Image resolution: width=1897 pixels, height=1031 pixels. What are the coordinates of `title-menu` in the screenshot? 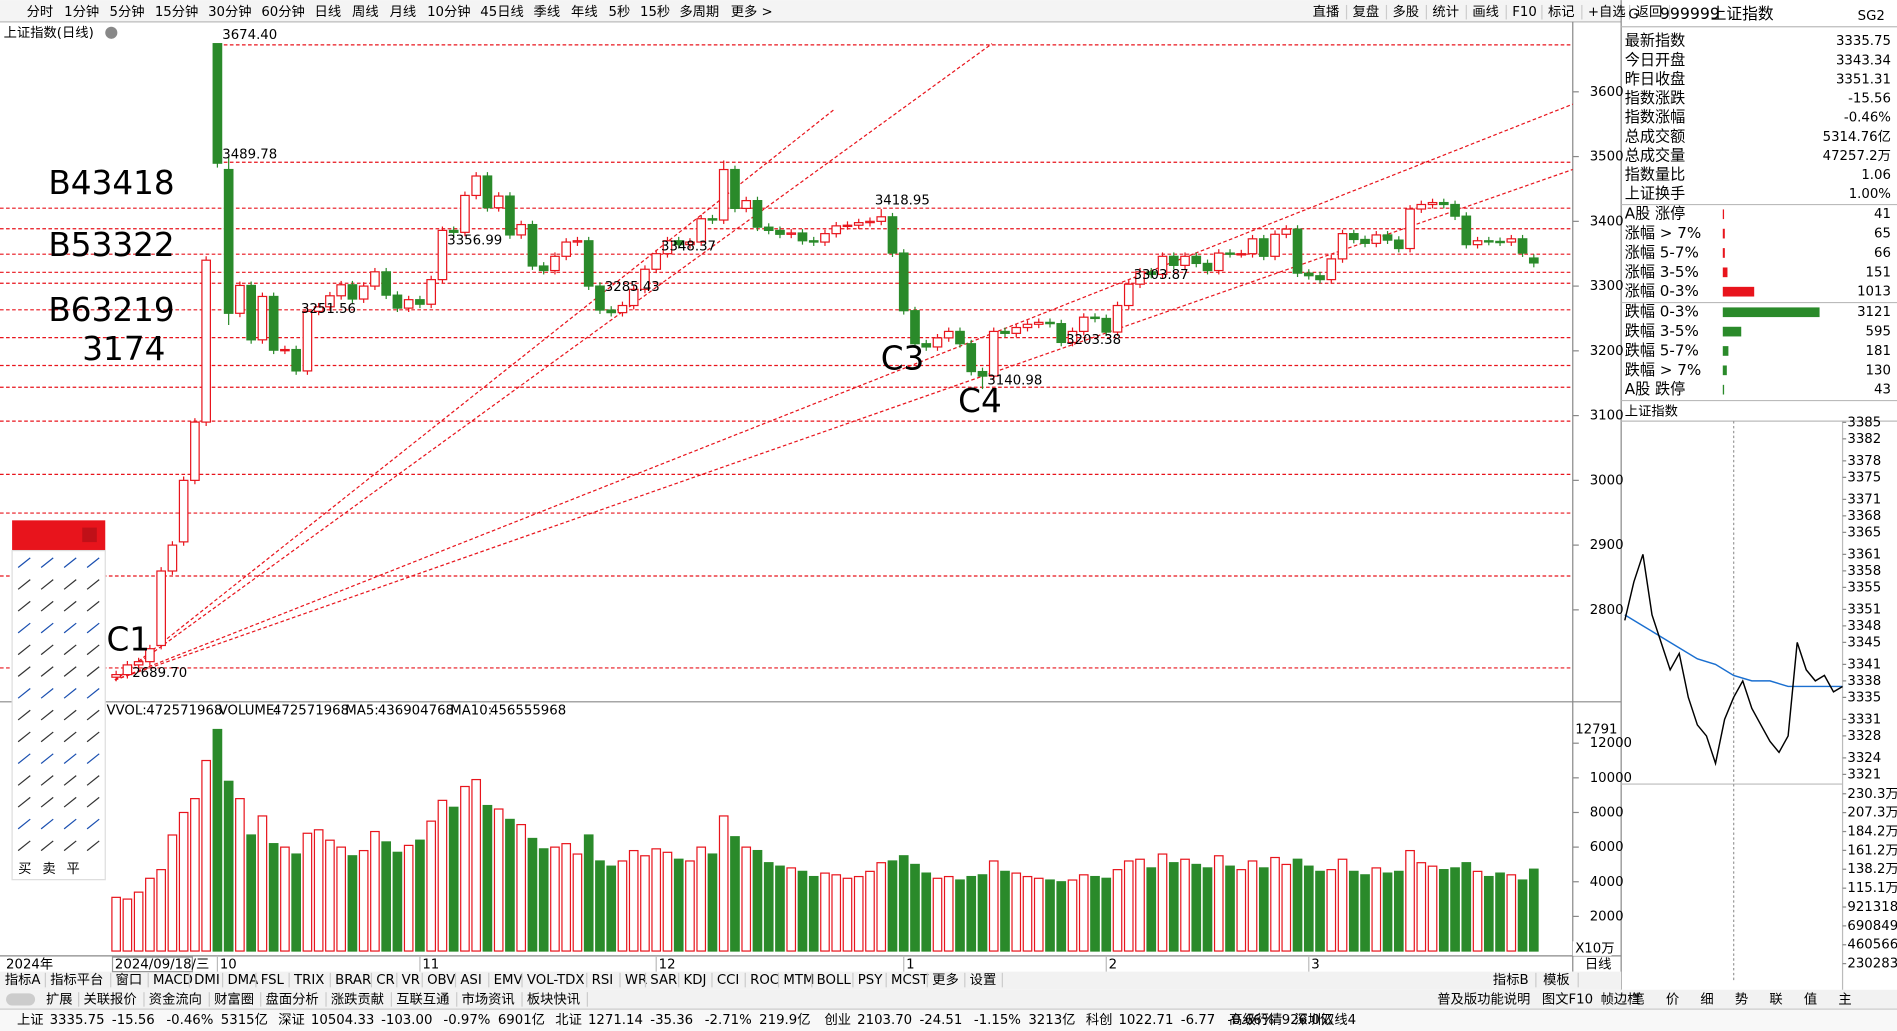 It's located at (111, 32).